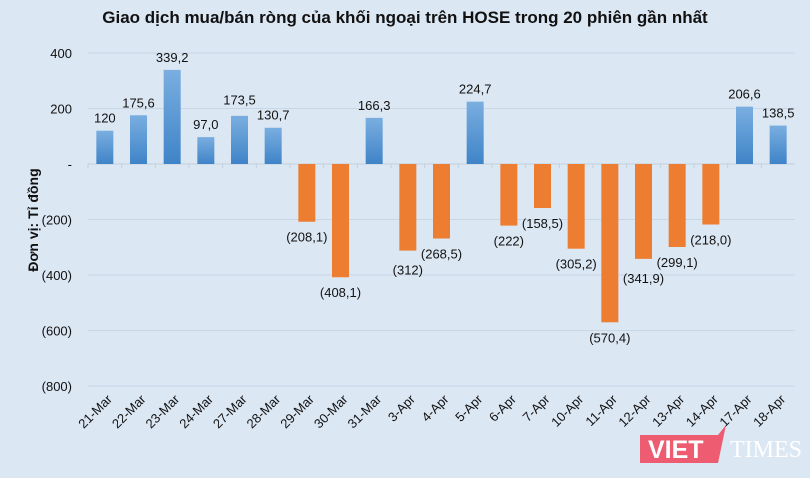 This screenshot has width=810, height=478. What do you see at coordinates (70, 164) in the screenshot?
I see `y-tick-label: -` at bounding box center [70, 164].